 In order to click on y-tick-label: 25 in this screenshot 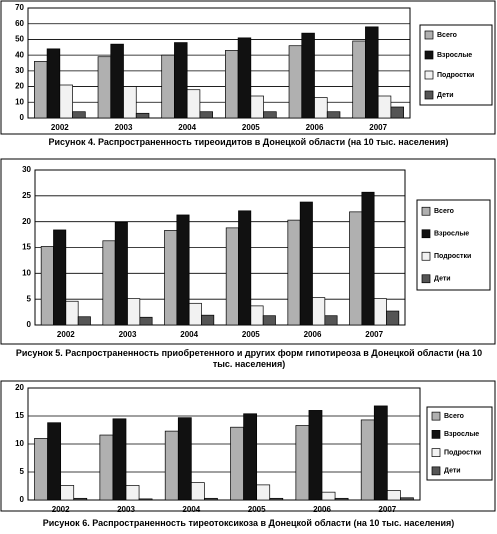, I will do `click(26, 195)`.